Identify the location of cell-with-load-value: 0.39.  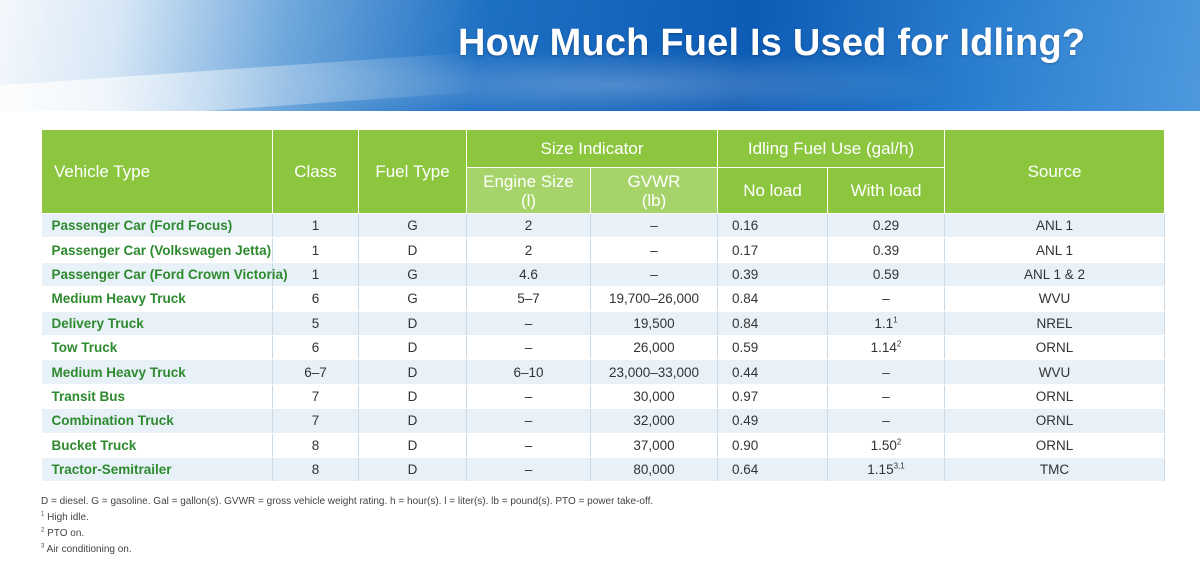
(886, 250).